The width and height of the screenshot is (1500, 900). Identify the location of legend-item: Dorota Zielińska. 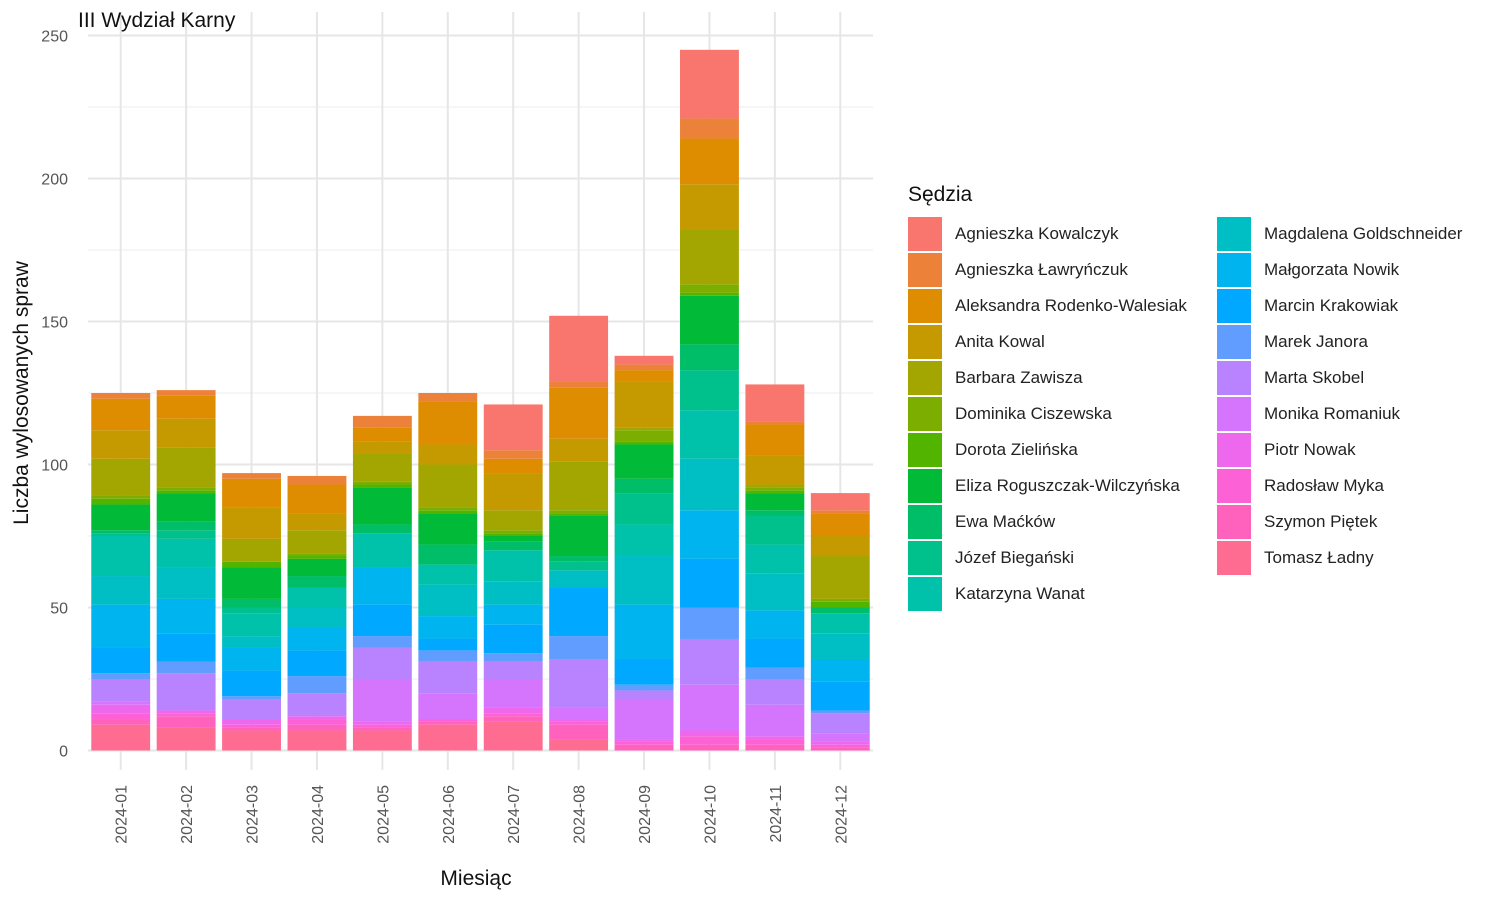
(993, 450).